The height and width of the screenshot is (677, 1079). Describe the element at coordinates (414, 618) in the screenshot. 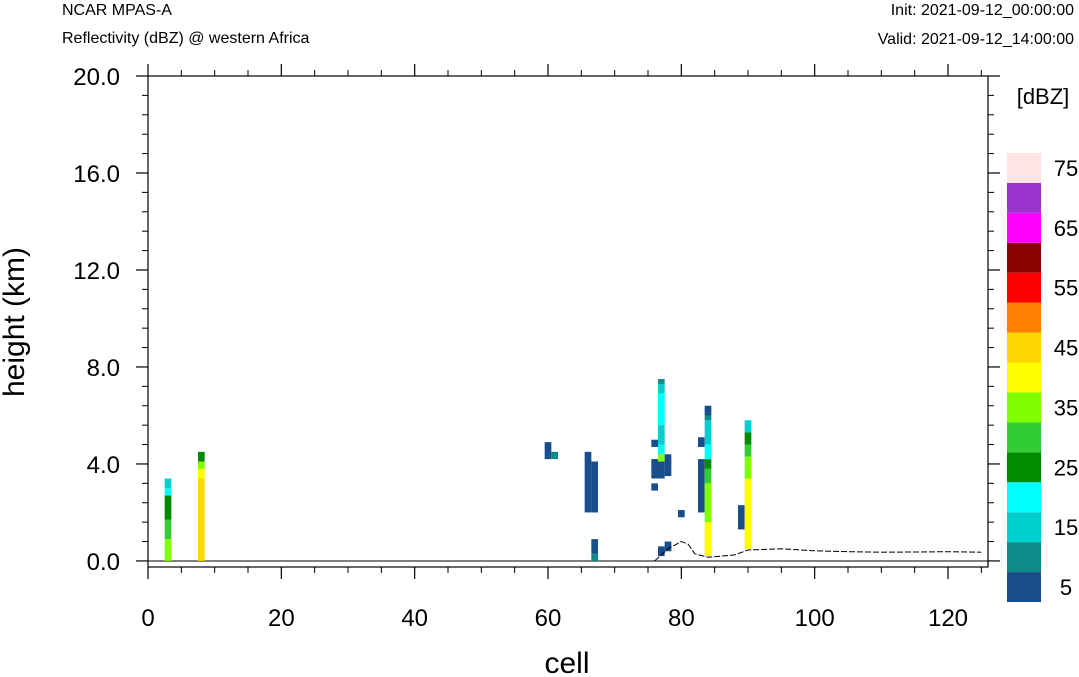

I see `x-tick-label: 40` at that location.